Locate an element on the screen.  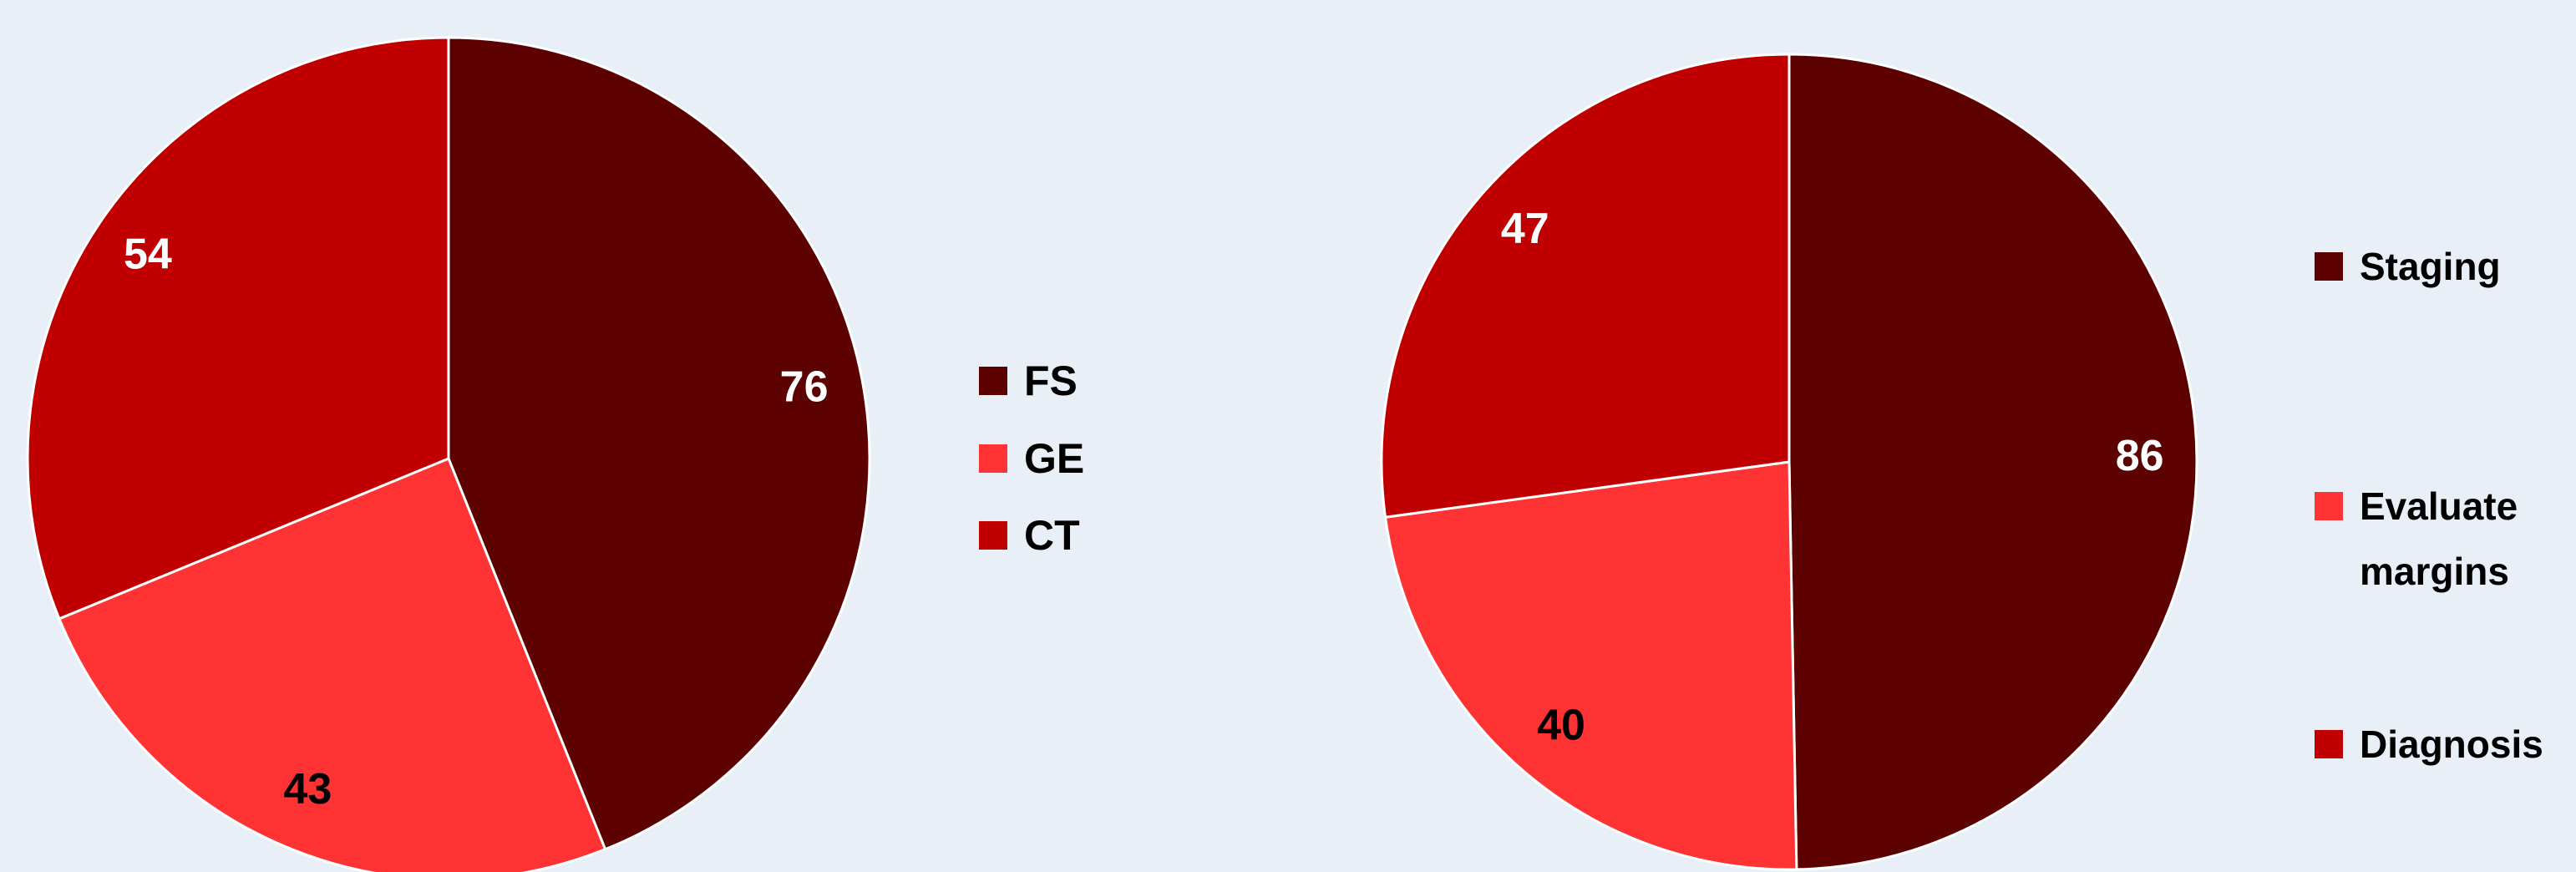
legend-item: Diagnosis is located at coordinates (2429, 749).